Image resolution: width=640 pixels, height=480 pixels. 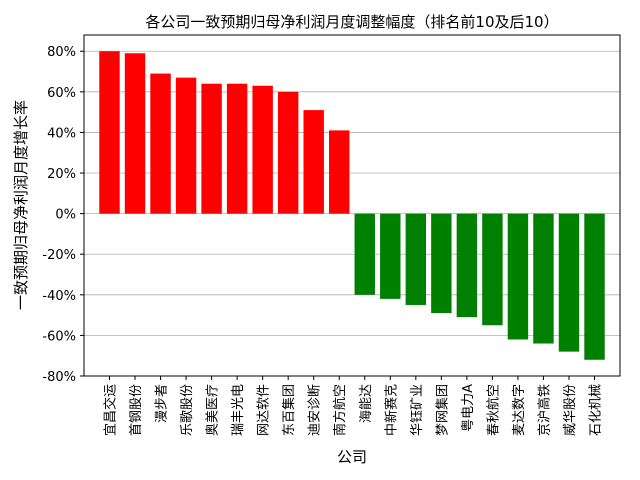 I want to click on y-tick-label: 40%, so click(x=61, y=133).